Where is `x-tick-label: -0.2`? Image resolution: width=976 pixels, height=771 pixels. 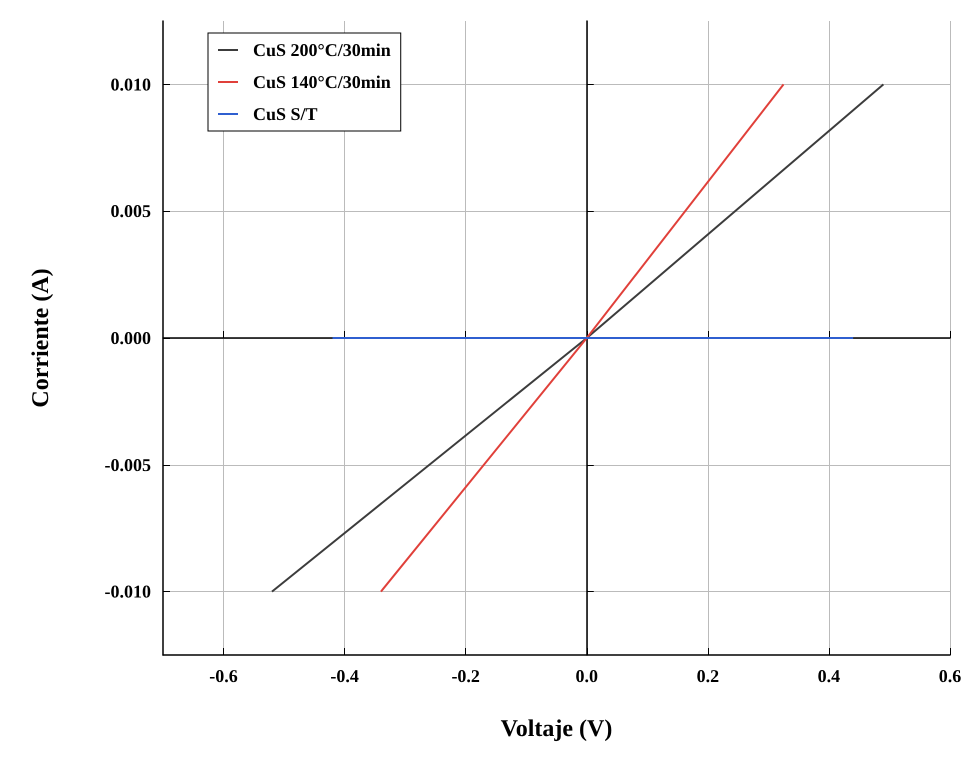
x-tick-label: -0.2 is located at coordinates (465, 676).